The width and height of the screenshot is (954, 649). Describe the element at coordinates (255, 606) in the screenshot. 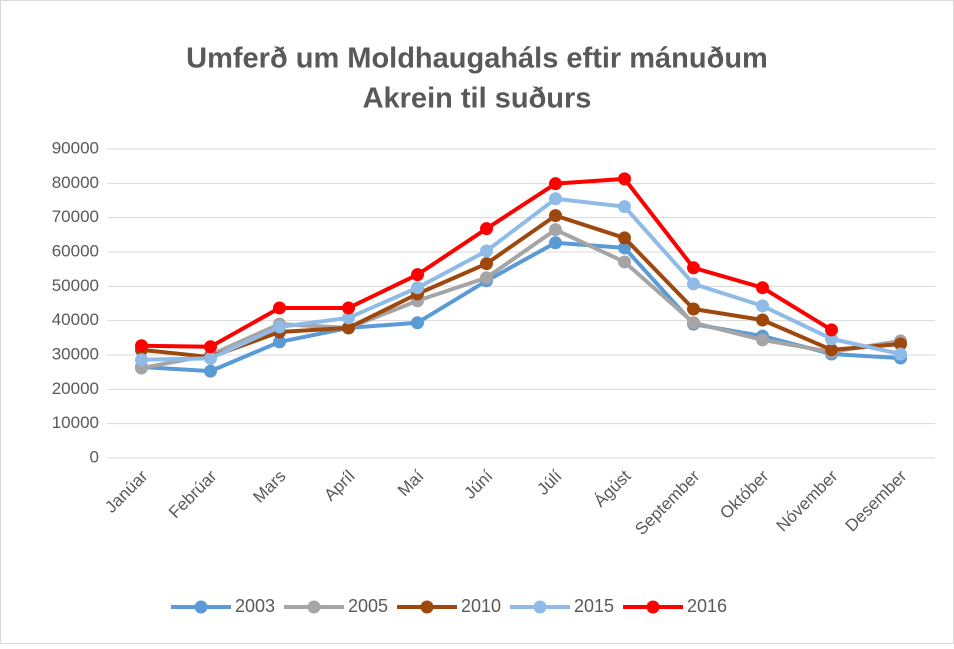

I see `legend-label: 2003` at that location.